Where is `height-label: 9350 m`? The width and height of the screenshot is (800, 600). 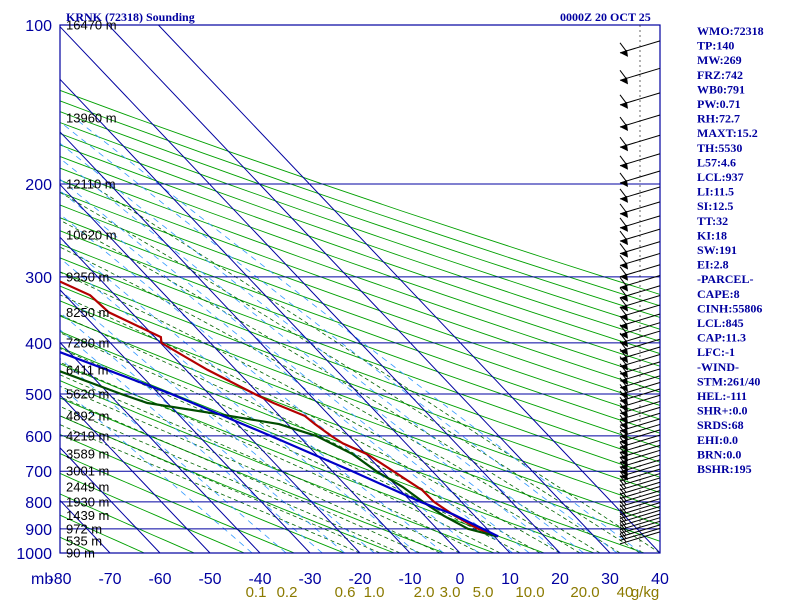 height-label: 9350 m is located at coordinates (87, 276).